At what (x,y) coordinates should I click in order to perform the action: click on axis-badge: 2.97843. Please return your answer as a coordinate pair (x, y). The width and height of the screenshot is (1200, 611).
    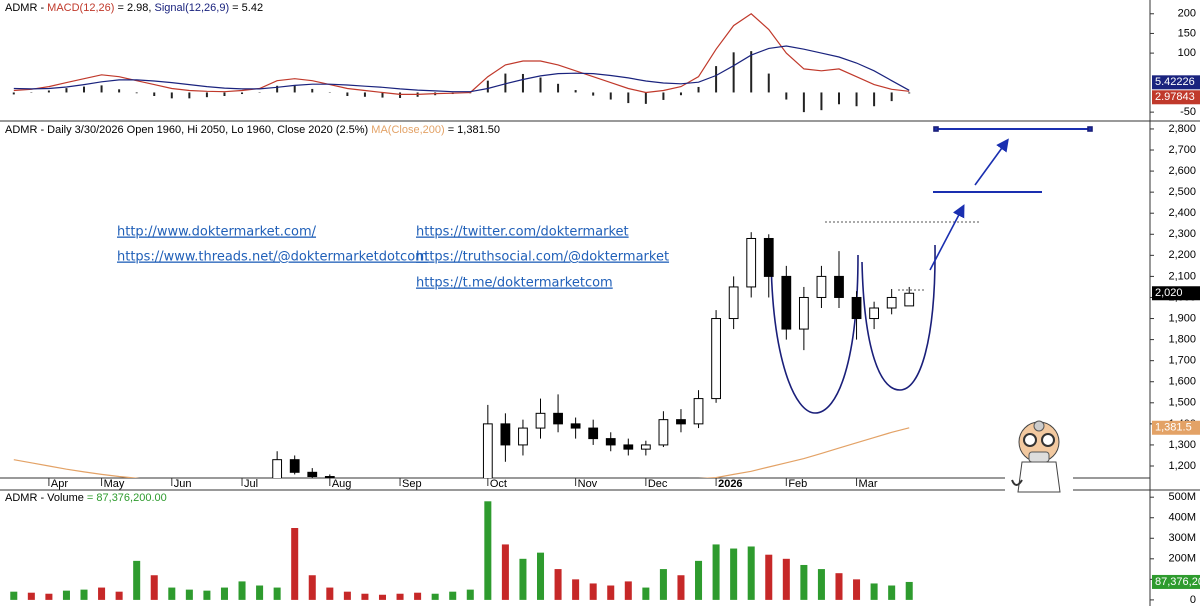
    Looking at the image, I should click on (1175, 97).